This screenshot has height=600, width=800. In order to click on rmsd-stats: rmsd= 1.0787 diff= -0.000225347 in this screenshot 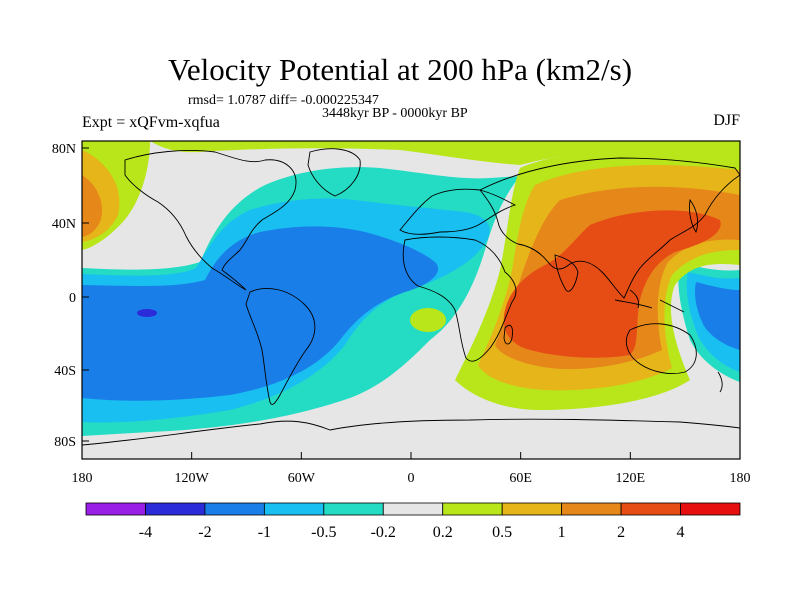, I will do `click(283, 100)`.